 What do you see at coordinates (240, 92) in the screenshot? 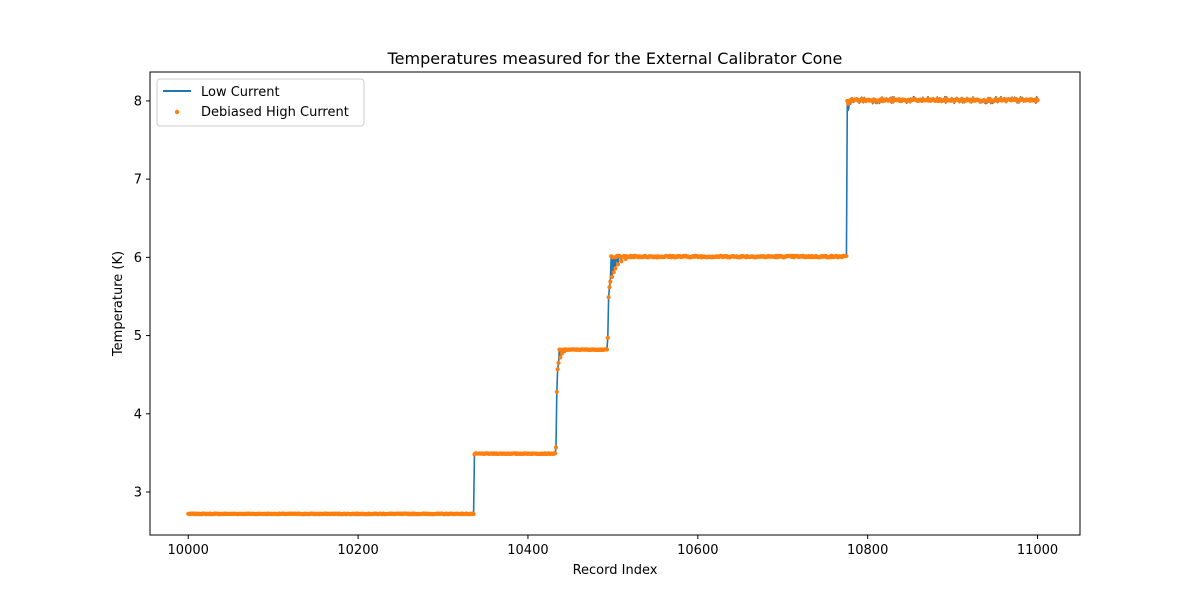
I see `legend-label-low-current: Low Current` at bounding box center [240, 92].